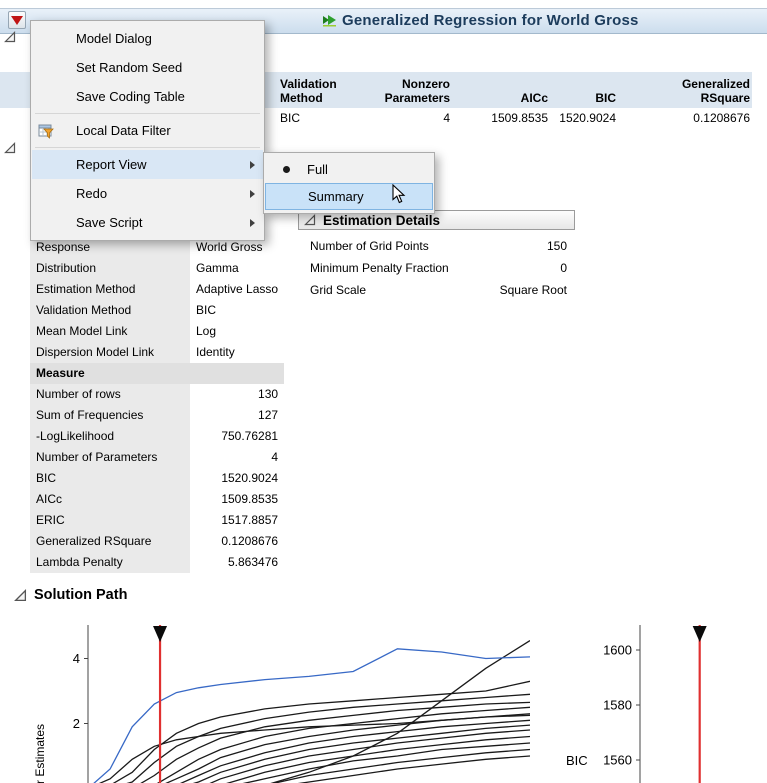  Describe the element at coordinates (157, 310) in the screenshot. I see `summary-row: Validation Method BIC` at that location.